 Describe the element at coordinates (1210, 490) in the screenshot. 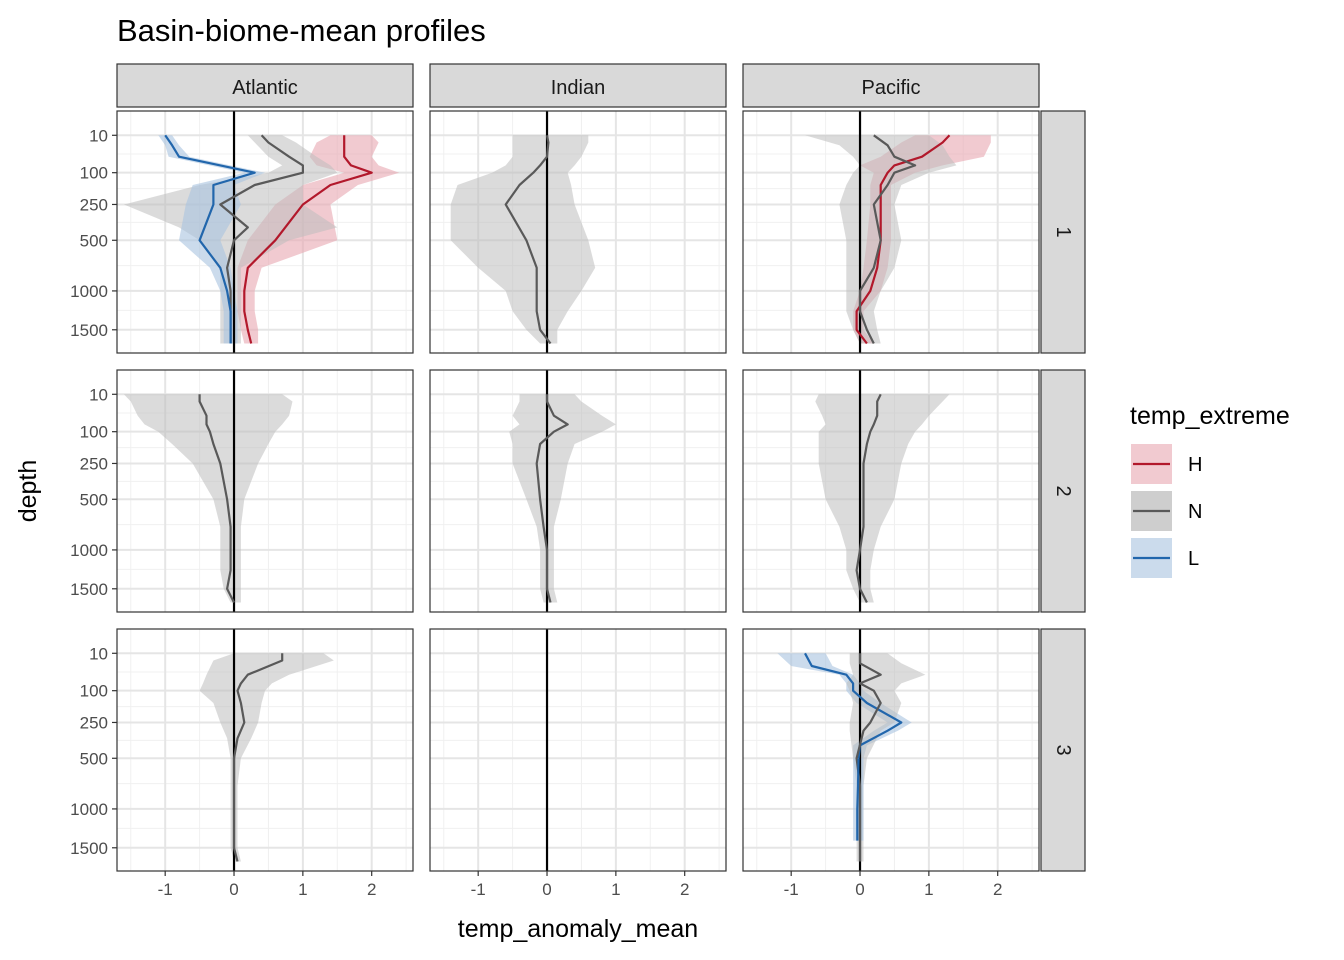

I see `legend: temp_extreme H N L` at that location.